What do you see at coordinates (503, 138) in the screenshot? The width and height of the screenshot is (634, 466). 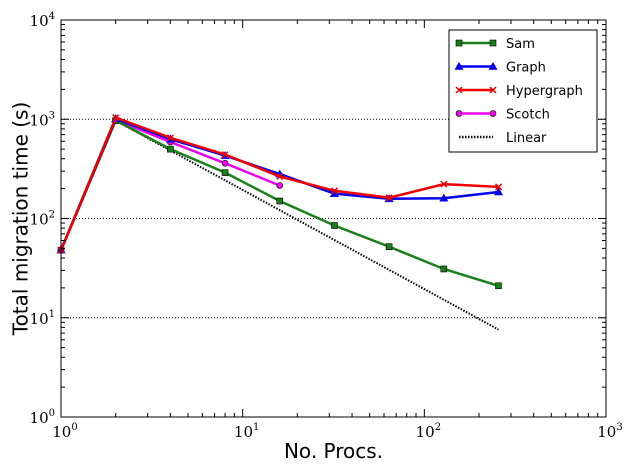 I see `legend-entry-linear: Linear` at bounding box center [503, 138].